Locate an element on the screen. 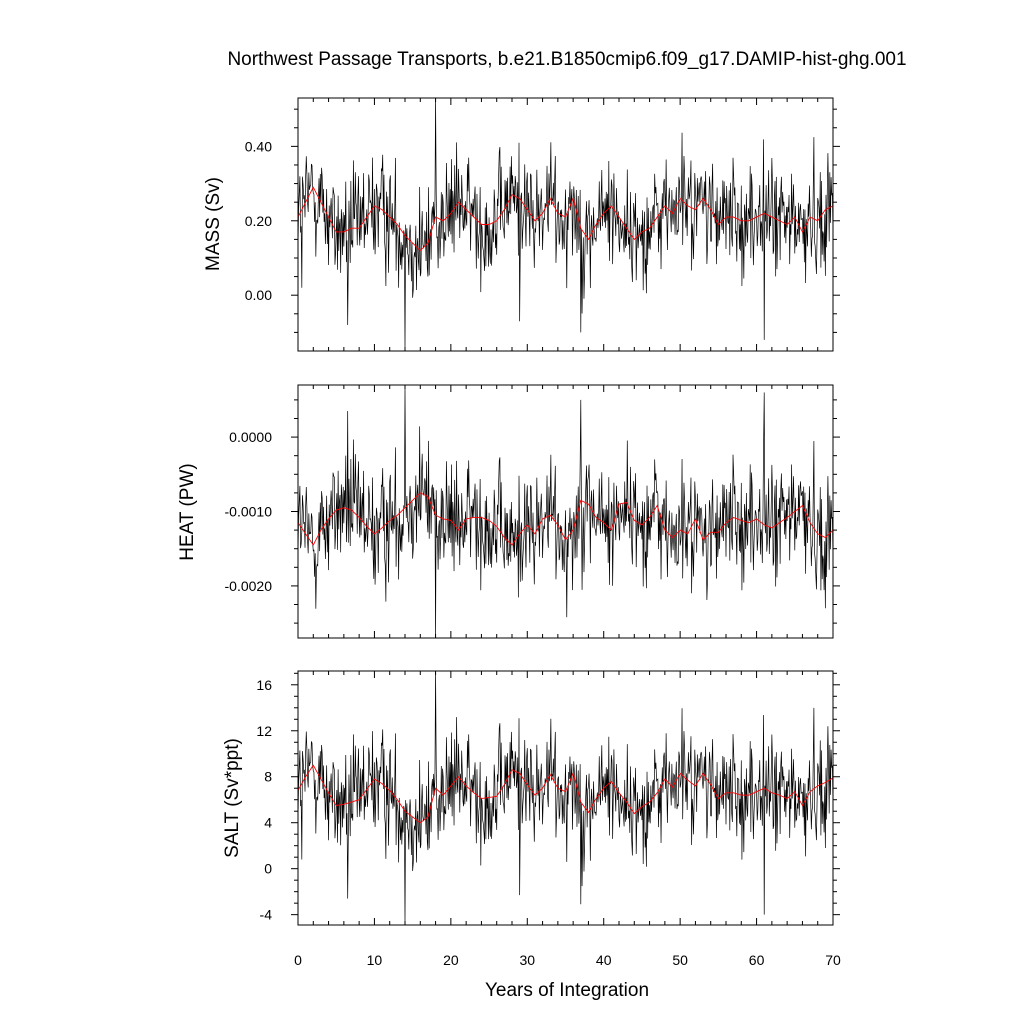  salt-smoothed-line is located at coordinates (565, 794).